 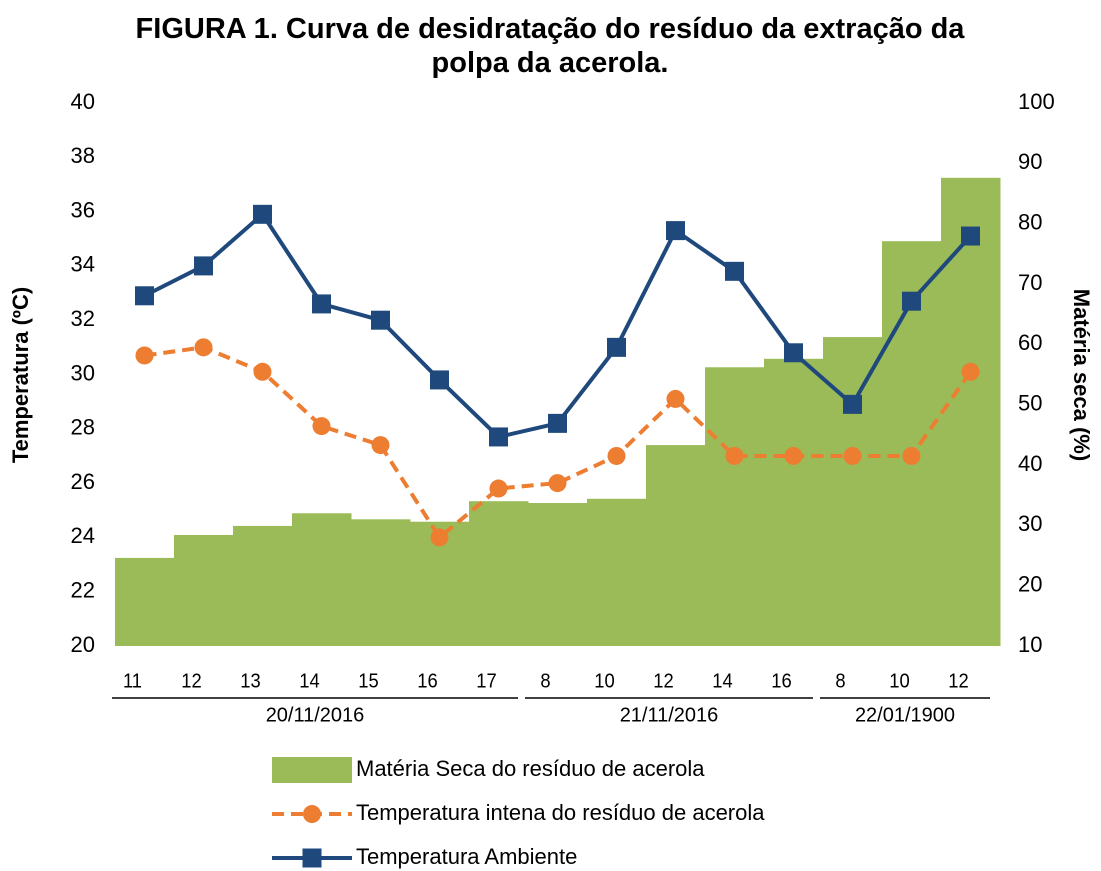 What do you see at coordinates (83, 535) in the screenshot?
I see `y-tick-label: 24` at bounding box center [83, 535].